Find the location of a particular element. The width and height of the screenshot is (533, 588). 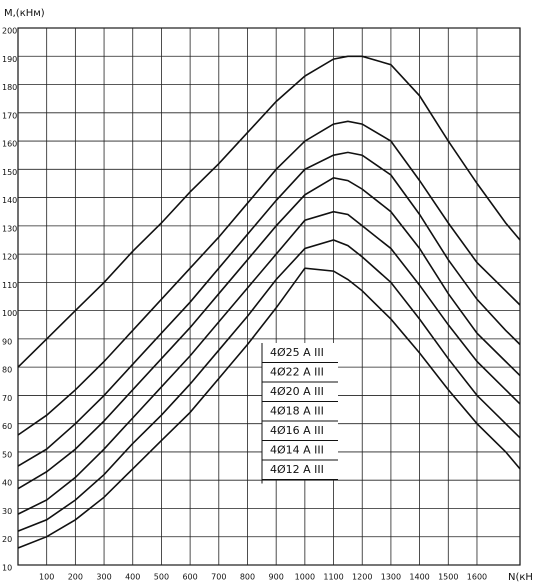

y-tick-label: 200 is located at coordinates (9, 31).